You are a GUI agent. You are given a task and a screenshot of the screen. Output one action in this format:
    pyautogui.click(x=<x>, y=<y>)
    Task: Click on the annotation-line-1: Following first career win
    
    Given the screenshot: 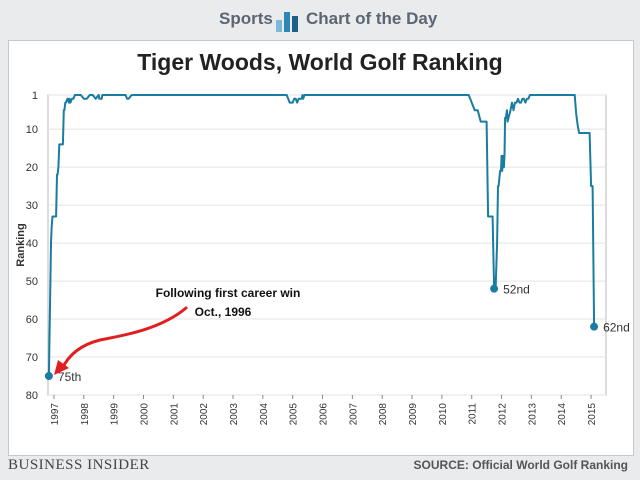 What is the action you would take?
    pyautogui.click(x=228, y=293)
    